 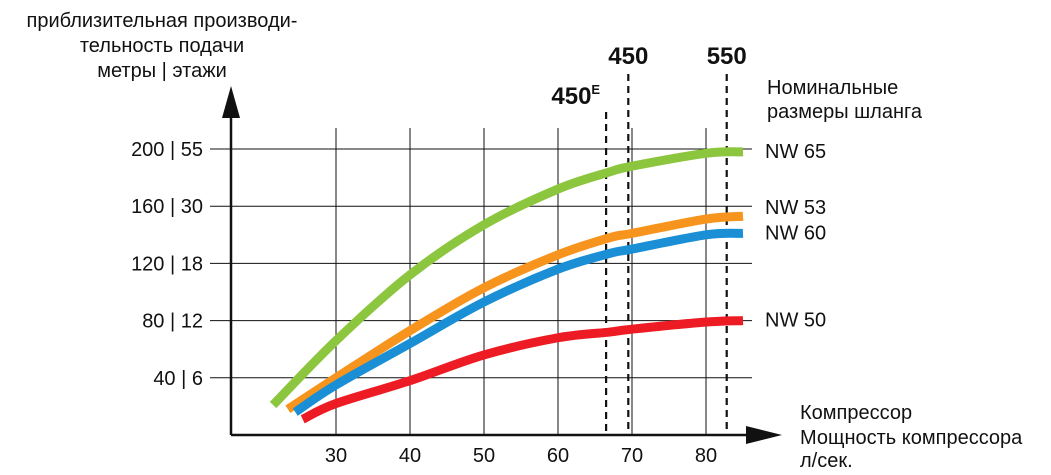 What do you see at coordinates (632, 456) in the screenshot?
I see `x-tick-label: 70` at bounding box center [632, 456].